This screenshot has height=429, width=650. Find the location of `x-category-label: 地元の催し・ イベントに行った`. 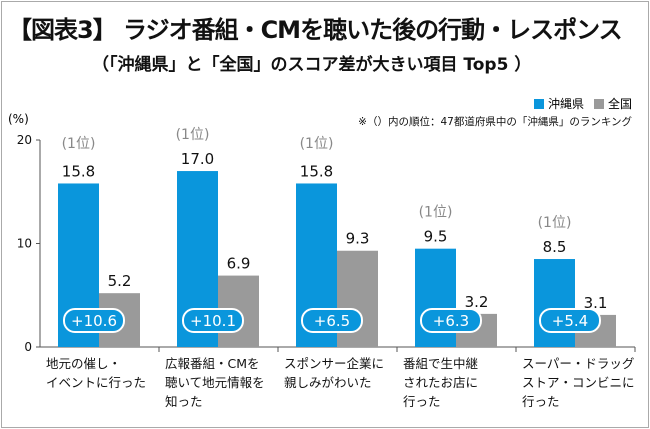

x-category-label: 地元の催し・ イベントに行った is located at coordinates (96, 373).